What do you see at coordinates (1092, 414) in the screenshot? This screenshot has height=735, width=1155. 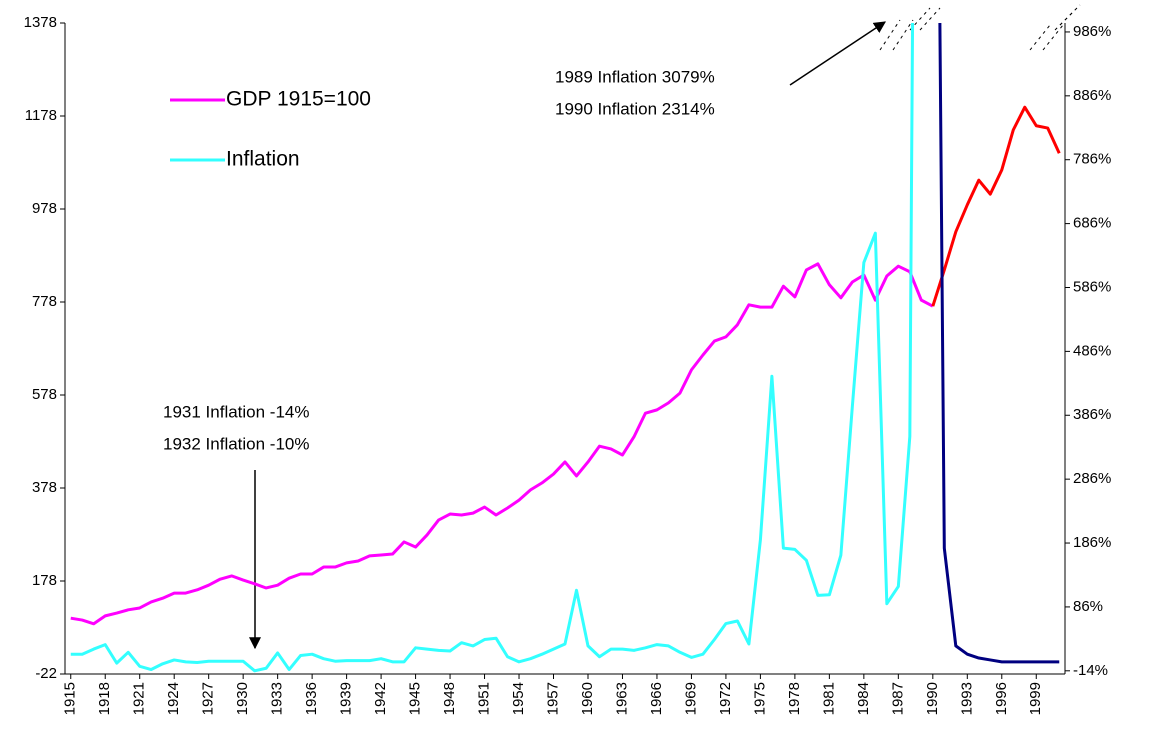 I see `y2-tick-label: 386%` at bounding box center [1092, 414].